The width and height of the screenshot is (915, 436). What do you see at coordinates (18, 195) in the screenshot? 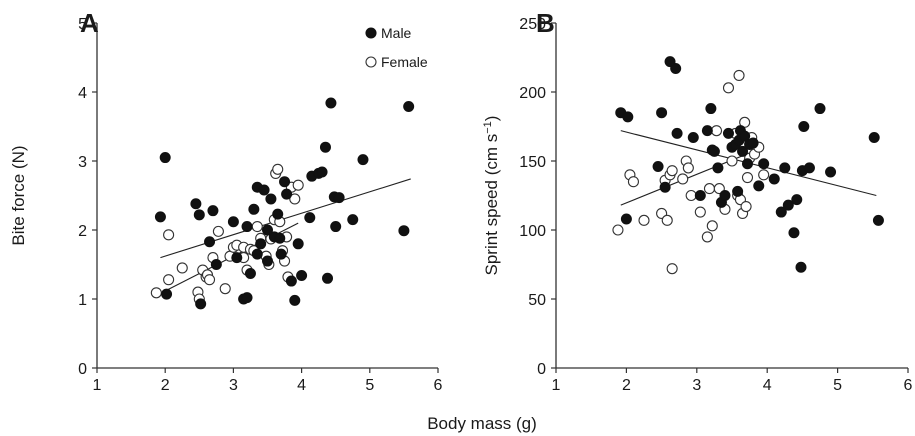
I see `y-axis-label: Bite force (N)` at bounding box center [18, 195].